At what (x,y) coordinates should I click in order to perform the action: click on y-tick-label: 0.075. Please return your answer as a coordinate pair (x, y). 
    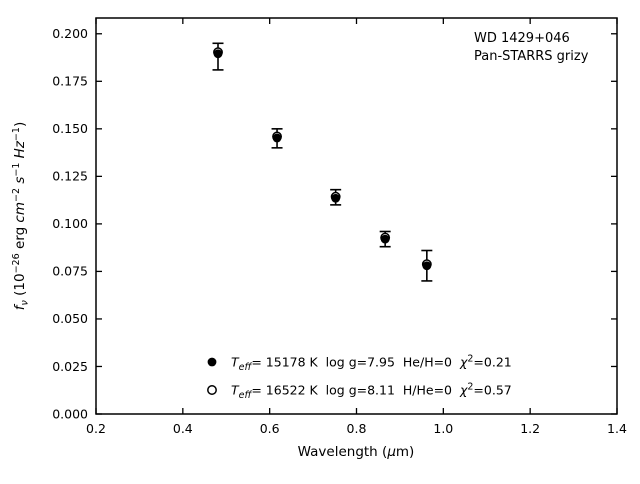
    Looking at the image, I should click on (70, 271).